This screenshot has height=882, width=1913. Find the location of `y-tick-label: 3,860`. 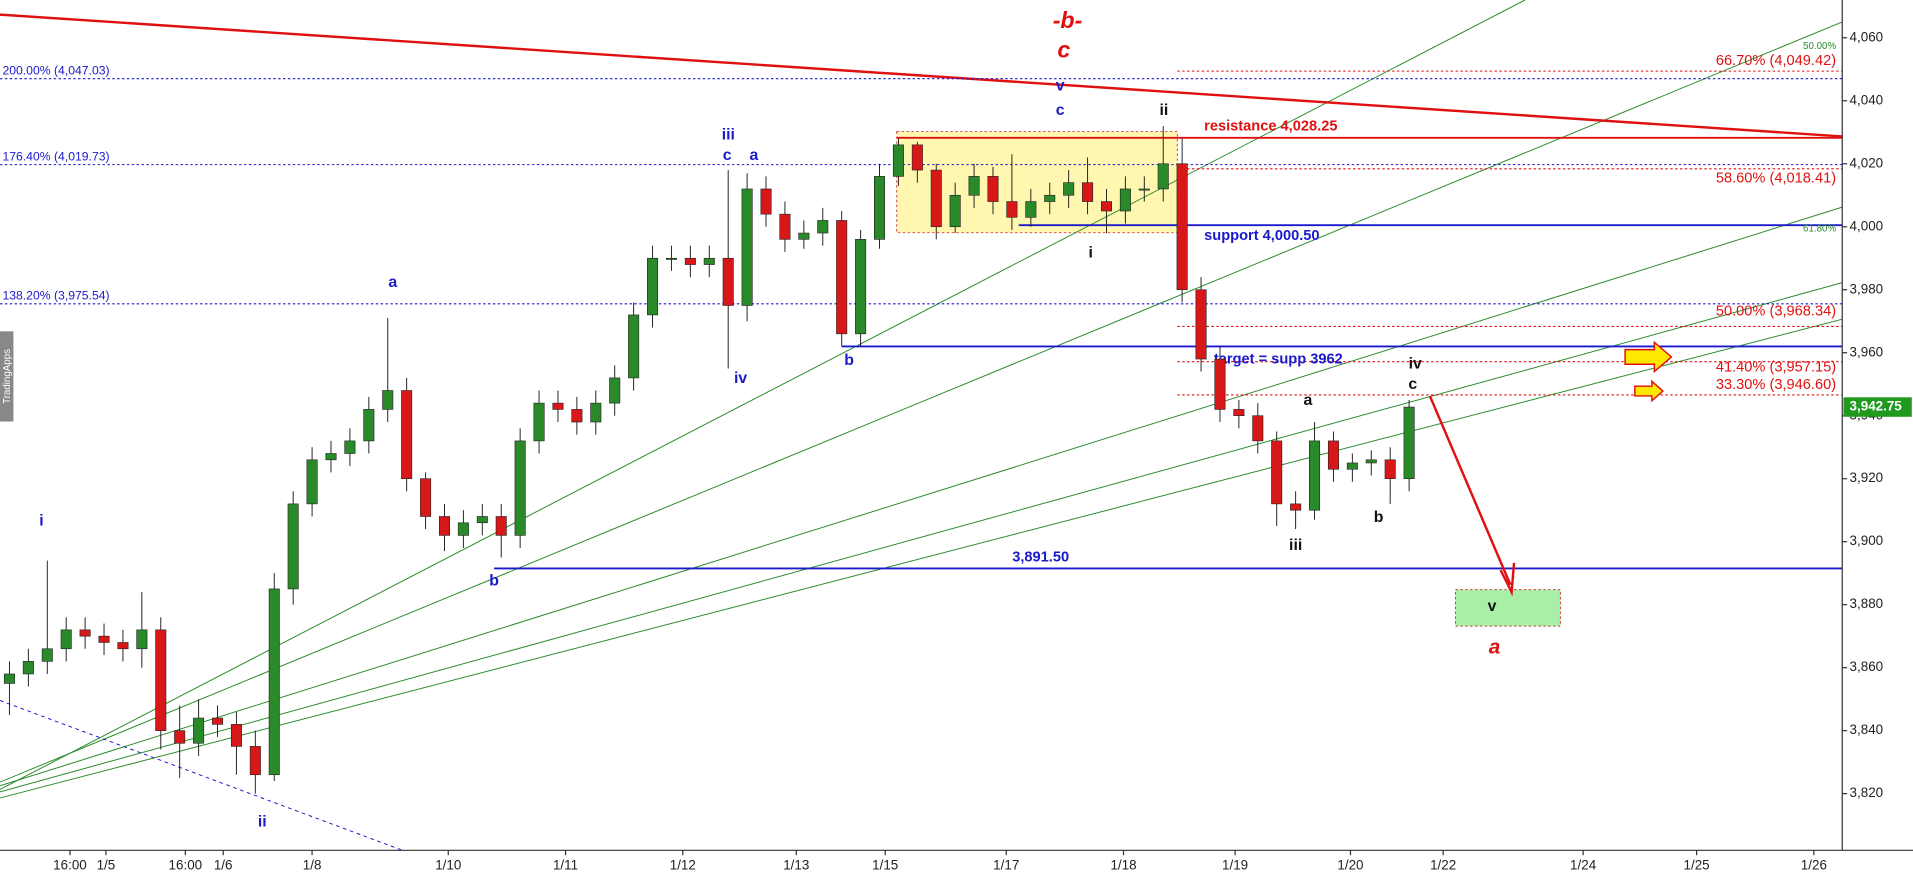

y-tick-label: 3,860 is located at coordinates (1867, 666).